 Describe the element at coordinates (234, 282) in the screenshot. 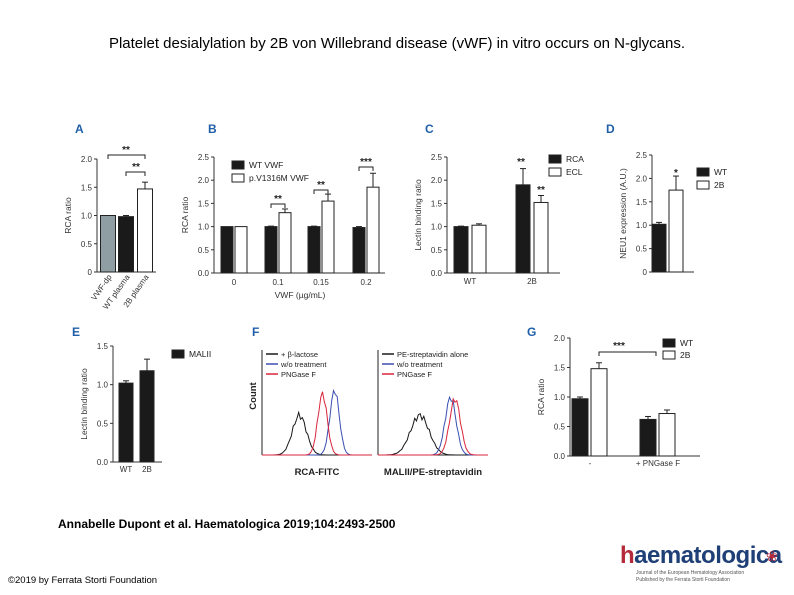

I see `x-tick-label-B: 0` at that location.